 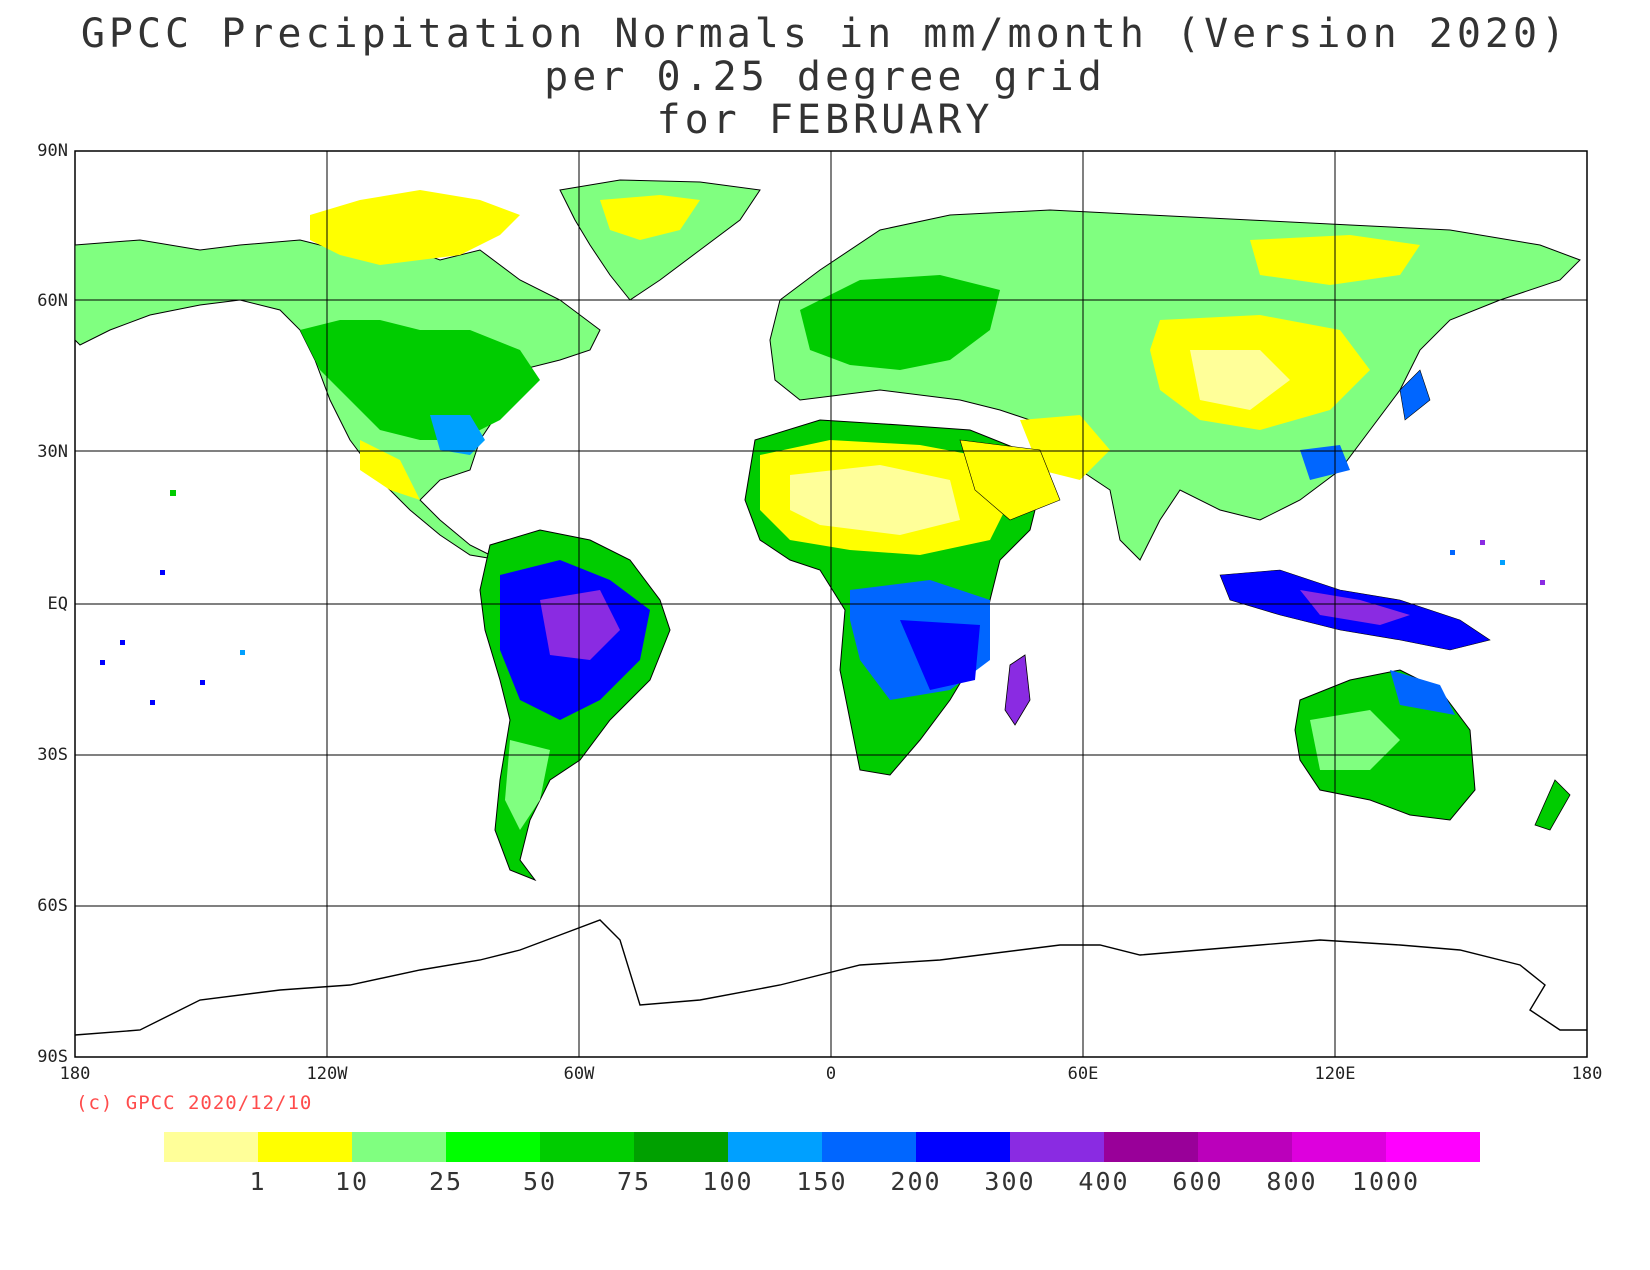 What do you see at coordinates (75, 1074) in the screenshot?
I see `lon-label-180w: 180` at bounding box center [75, 1074].